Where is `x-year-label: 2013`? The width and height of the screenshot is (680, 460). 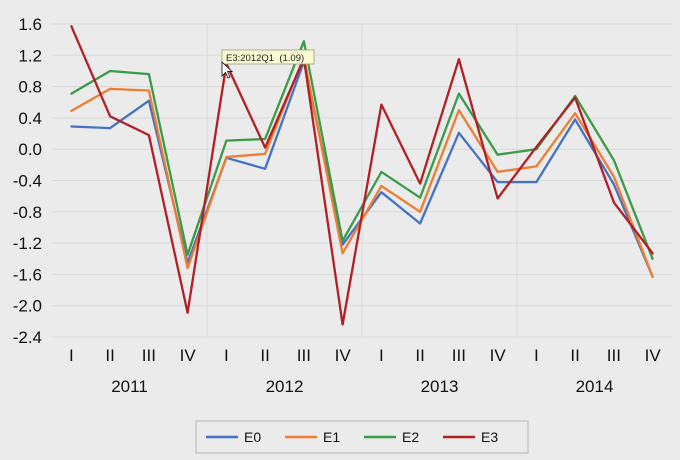 x-year-label: 2013 is located at coordinates (440, 386).